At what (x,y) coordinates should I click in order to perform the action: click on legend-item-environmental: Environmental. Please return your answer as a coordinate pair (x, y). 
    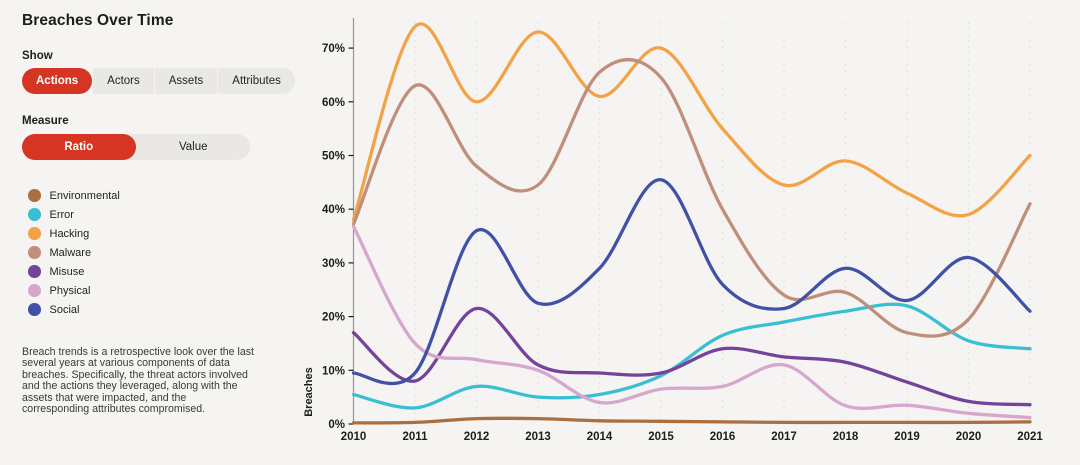
    Looking at the image, I should click on (74, 195).